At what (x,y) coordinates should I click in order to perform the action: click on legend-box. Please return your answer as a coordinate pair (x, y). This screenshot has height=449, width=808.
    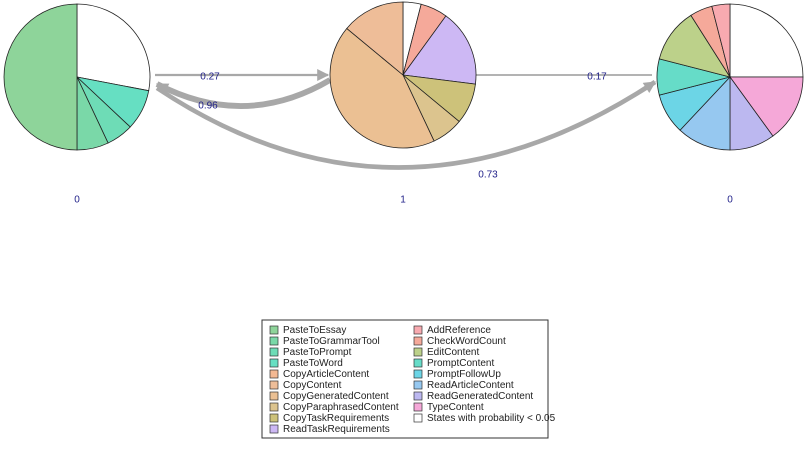
    Looking at the image, I should click on (405, 379).